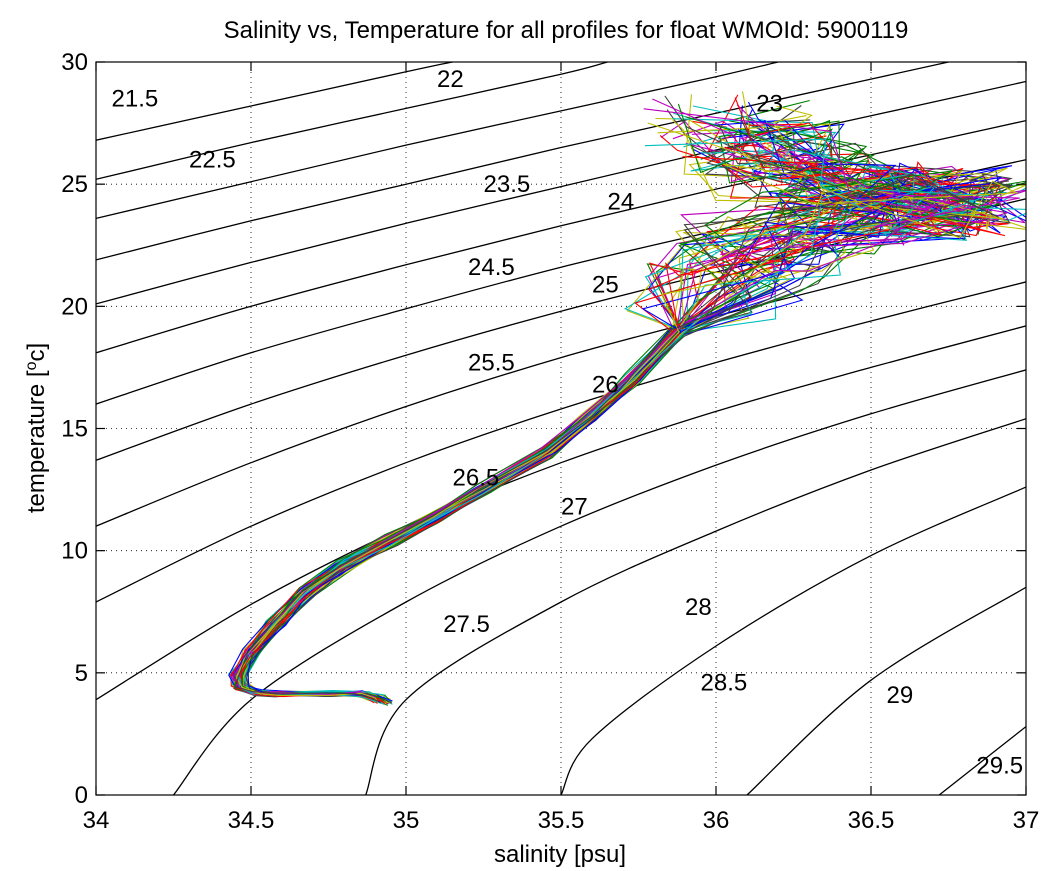 This screenshot has height=871, width=1050. What do you see at coordinates (871, 820) in the screenshot?
I see `x-tick-label: 36.5` at bounding box center [871, 820].